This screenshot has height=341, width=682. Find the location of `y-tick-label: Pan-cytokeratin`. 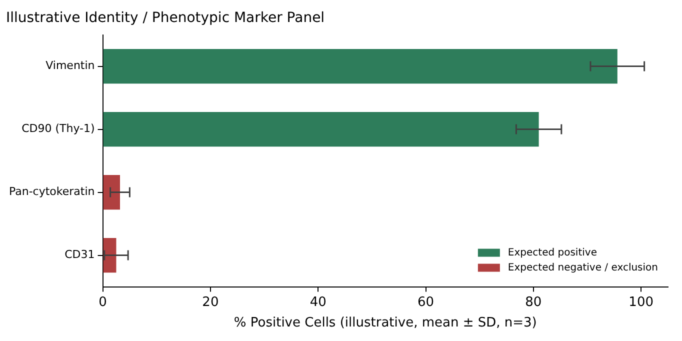

y-tick-label: Pan-cytokeratin is located at coordinates (51, 191).